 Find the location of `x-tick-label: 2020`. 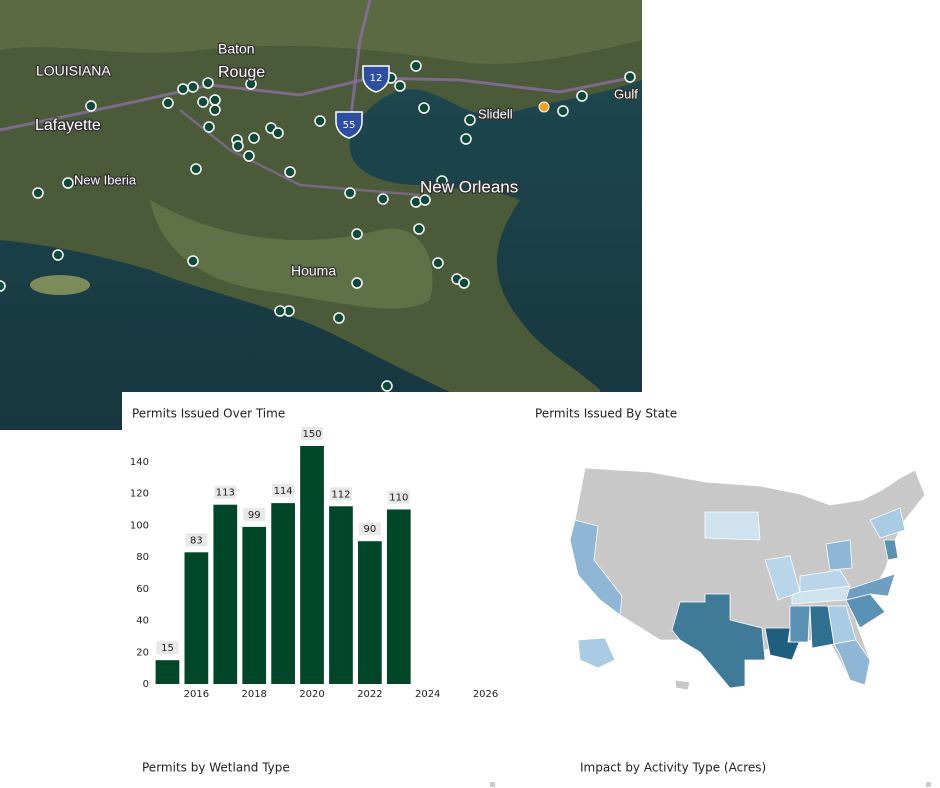

x-tick-label: 2020 is located at coordinates (311, 694).